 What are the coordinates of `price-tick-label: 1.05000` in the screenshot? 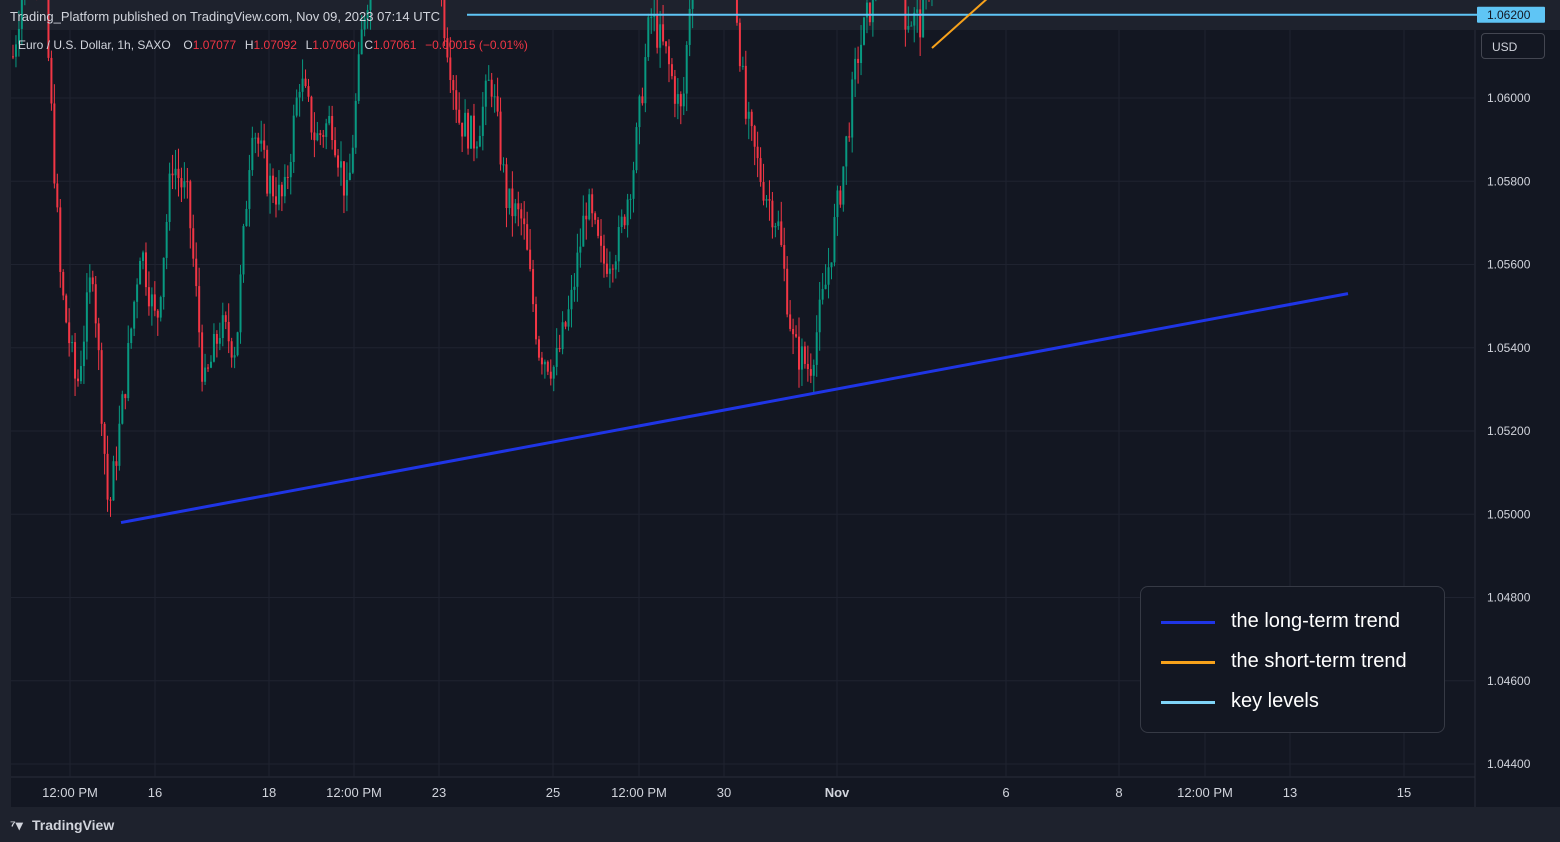 It's located at (1509, 514).